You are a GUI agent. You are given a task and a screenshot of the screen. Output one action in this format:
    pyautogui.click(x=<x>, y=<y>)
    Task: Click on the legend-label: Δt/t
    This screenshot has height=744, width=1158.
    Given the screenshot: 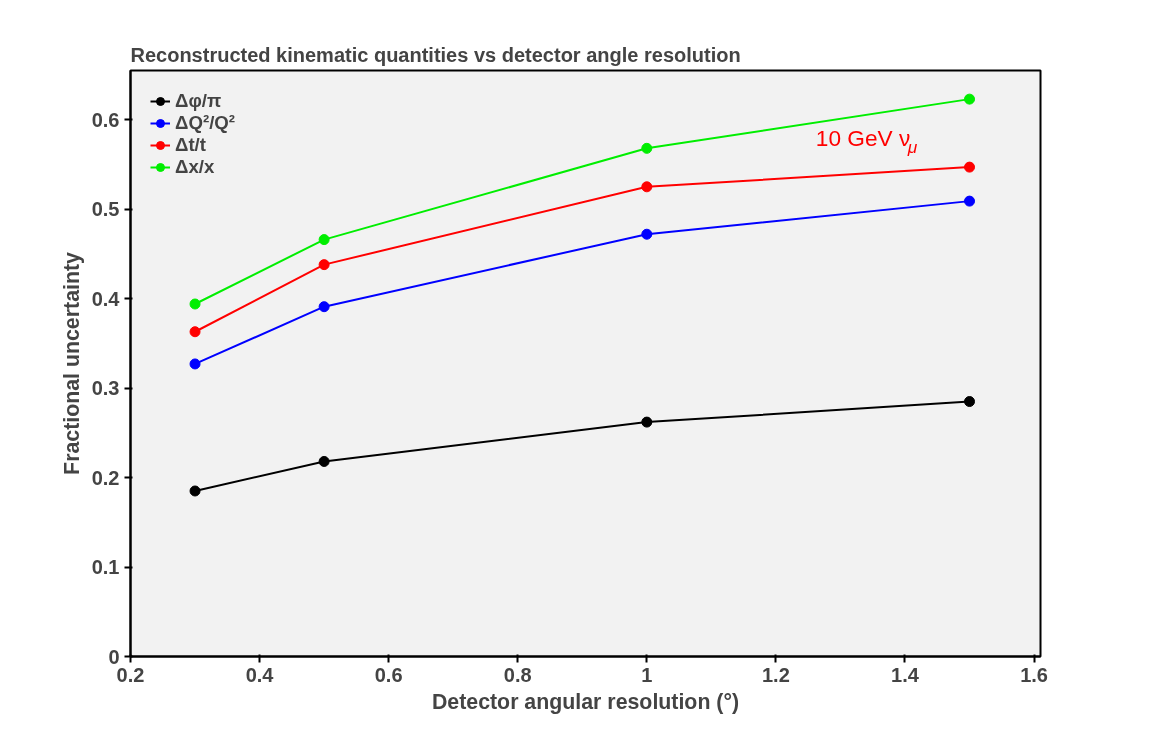 What is the action you would take?
    pyautogui.click(x=191, y=145)
    